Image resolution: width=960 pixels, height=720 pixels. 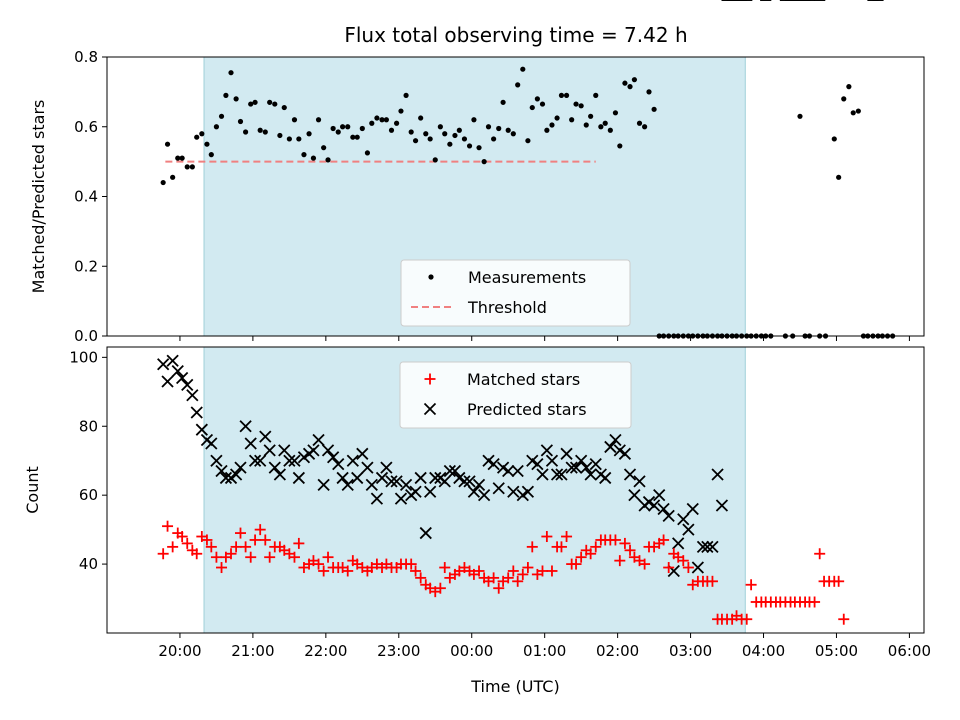 I want to click on legend-label: Measurements, so click(x=527, y=277).